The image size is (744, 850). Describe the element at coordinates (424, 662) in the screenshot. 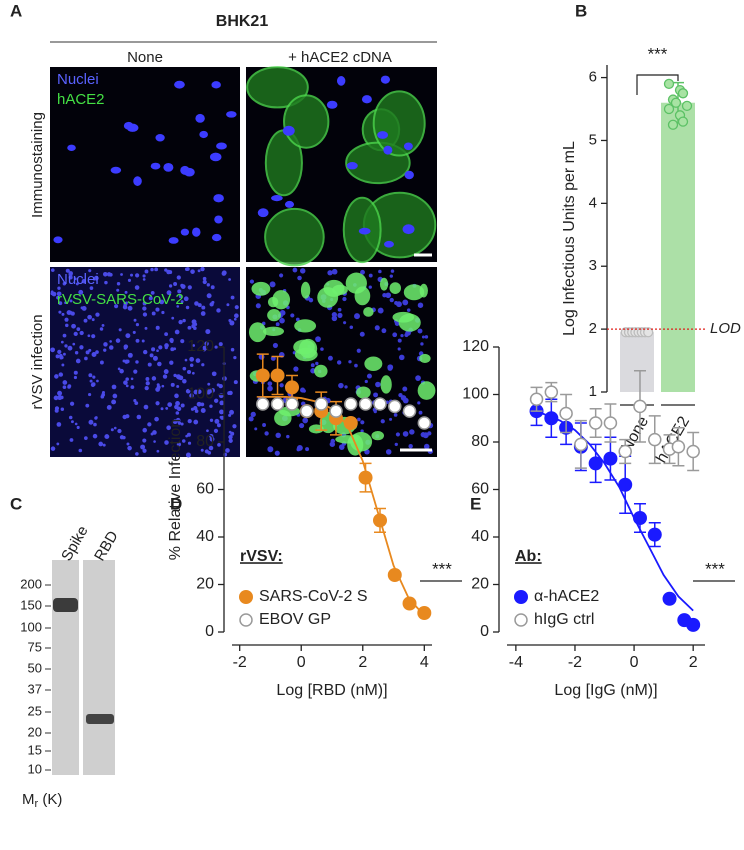

I see `x-tick-label: 4` at that location.